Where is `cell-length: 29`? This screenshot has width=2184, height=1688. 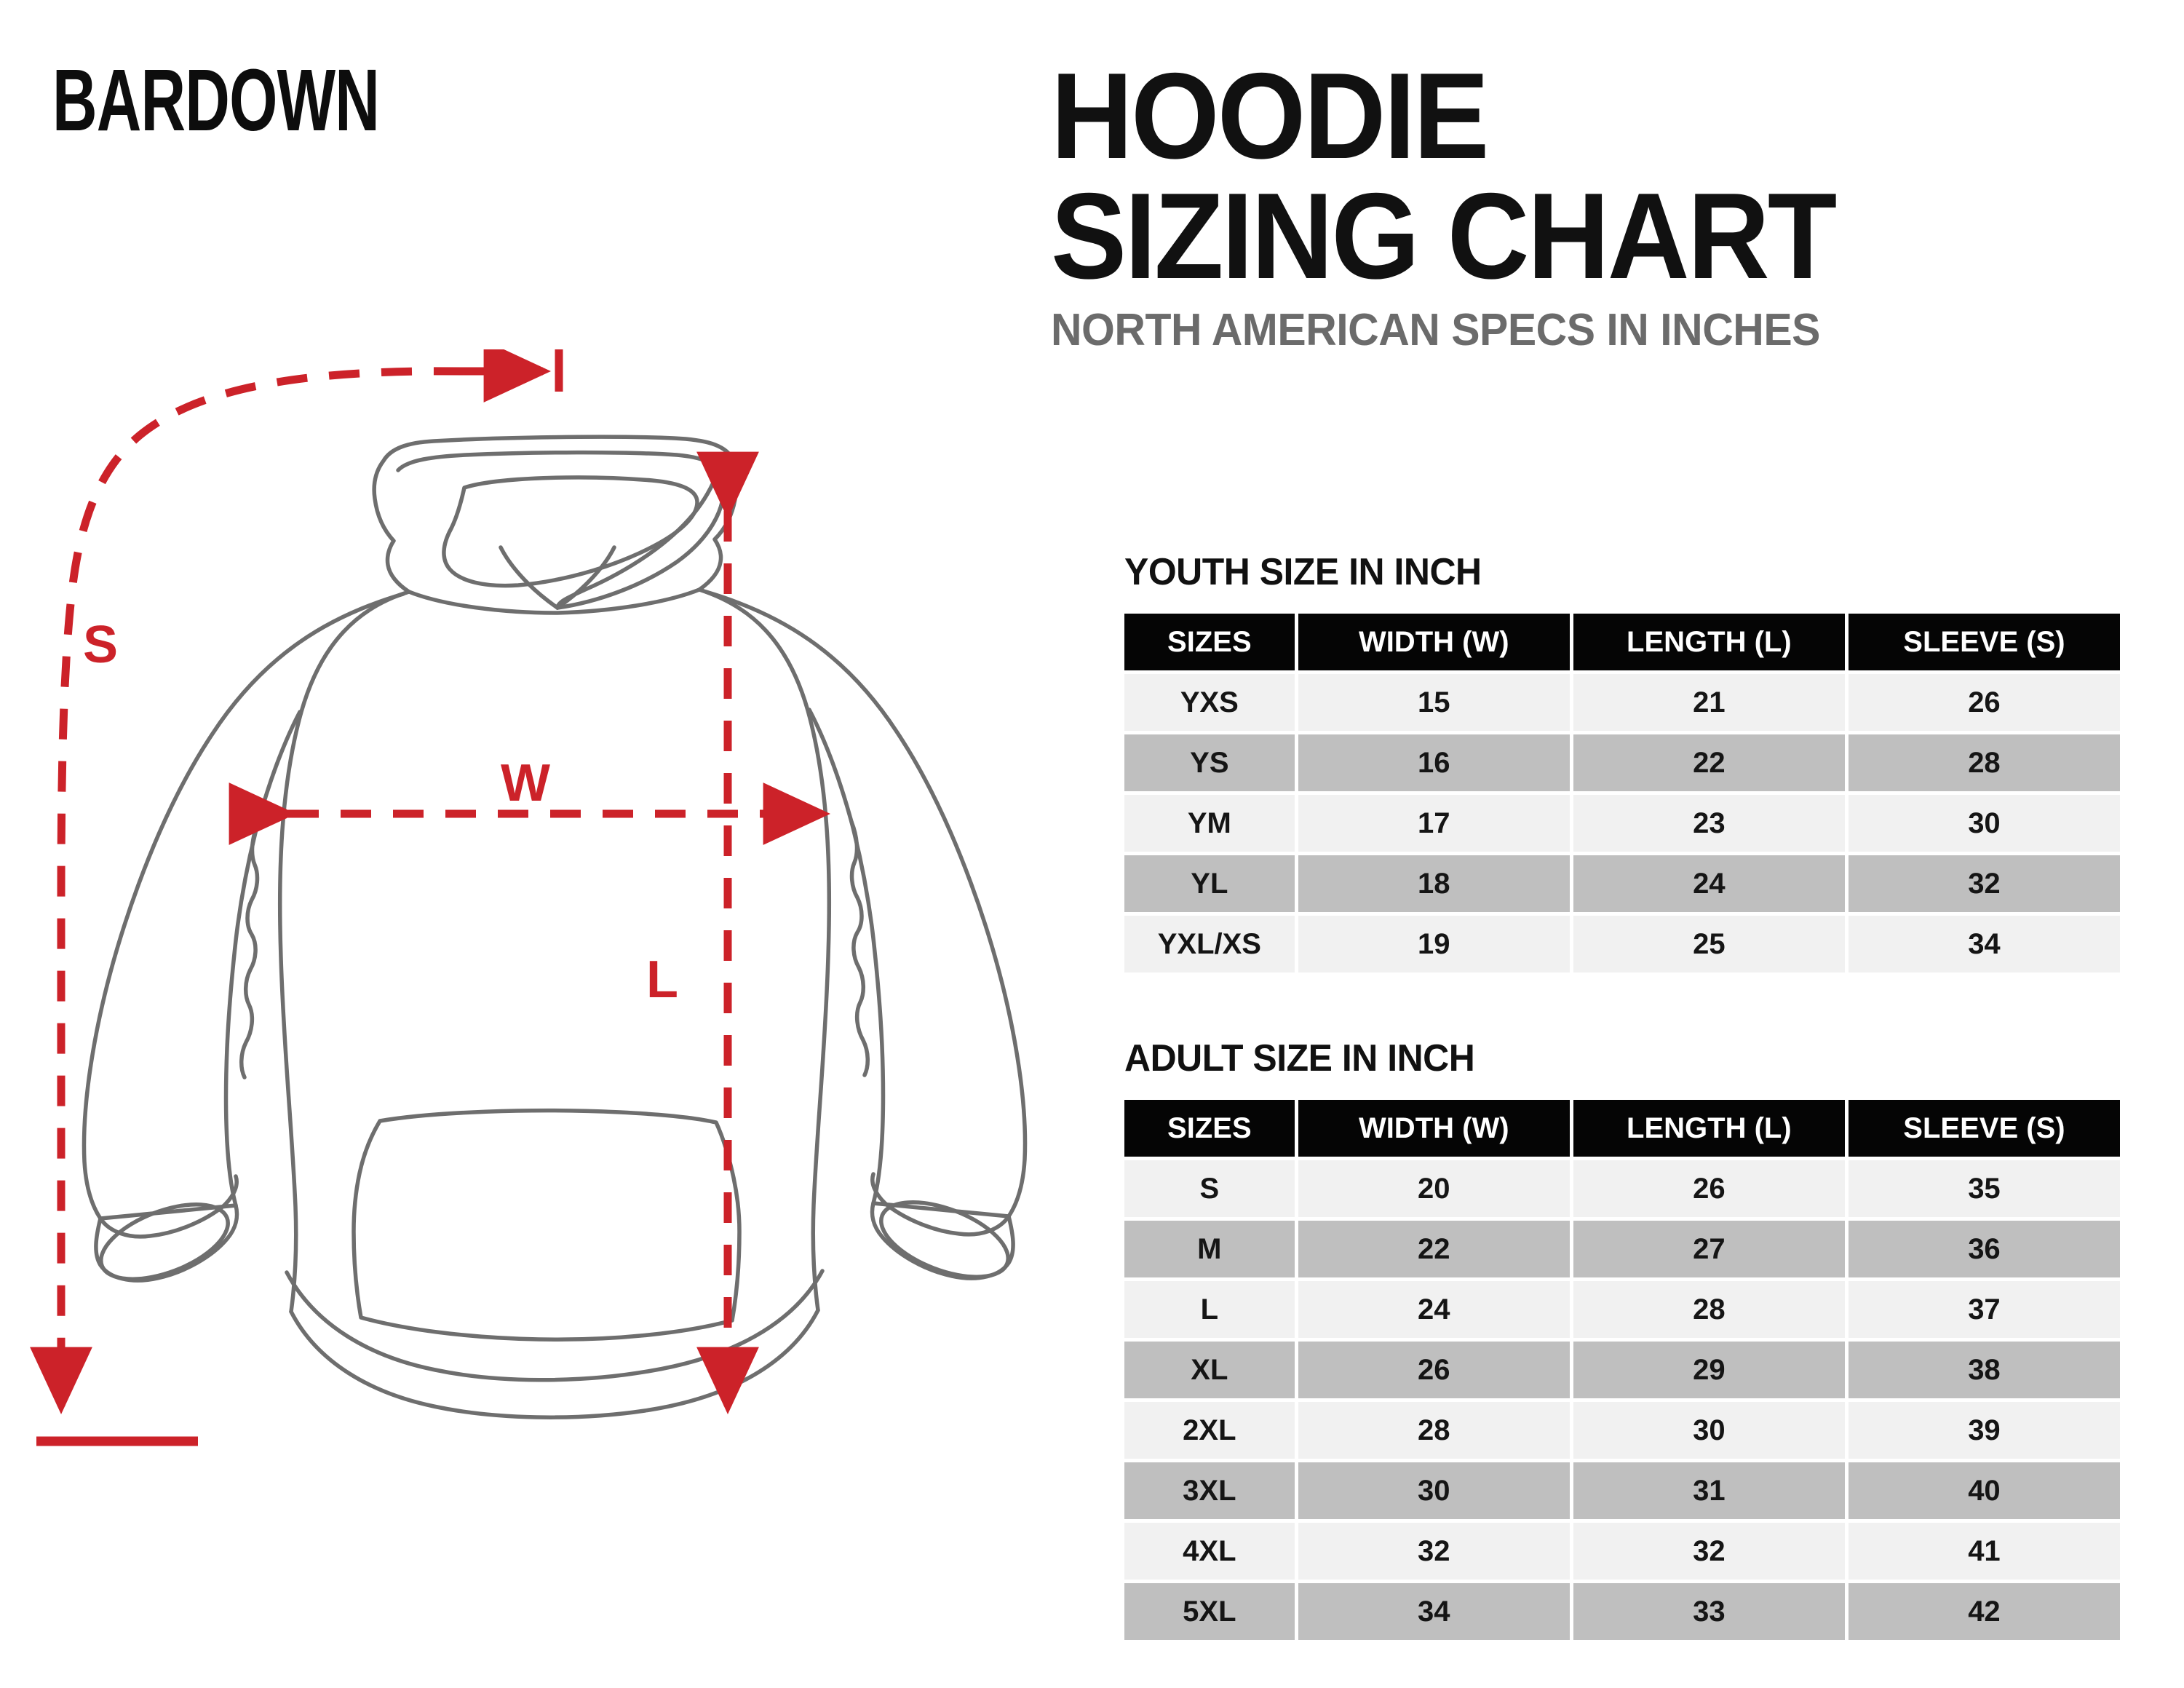 cell-length: 29 is located at coordinates (1709, 1370).